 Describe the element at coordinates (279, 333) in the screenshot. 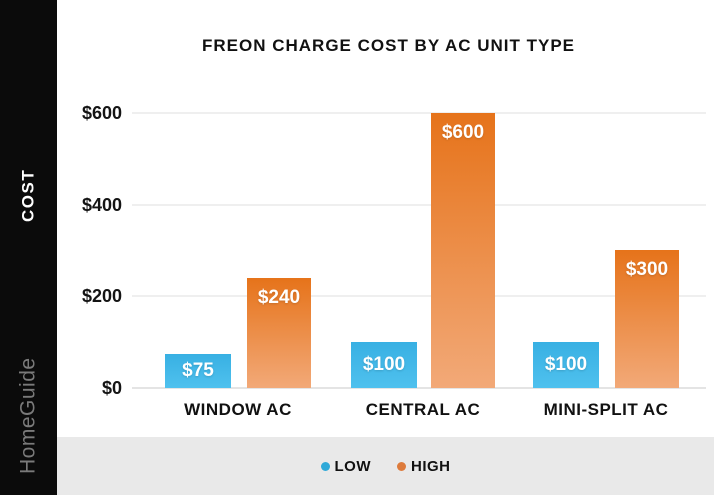

I see `bar-high-window-ac: $240` at that location.